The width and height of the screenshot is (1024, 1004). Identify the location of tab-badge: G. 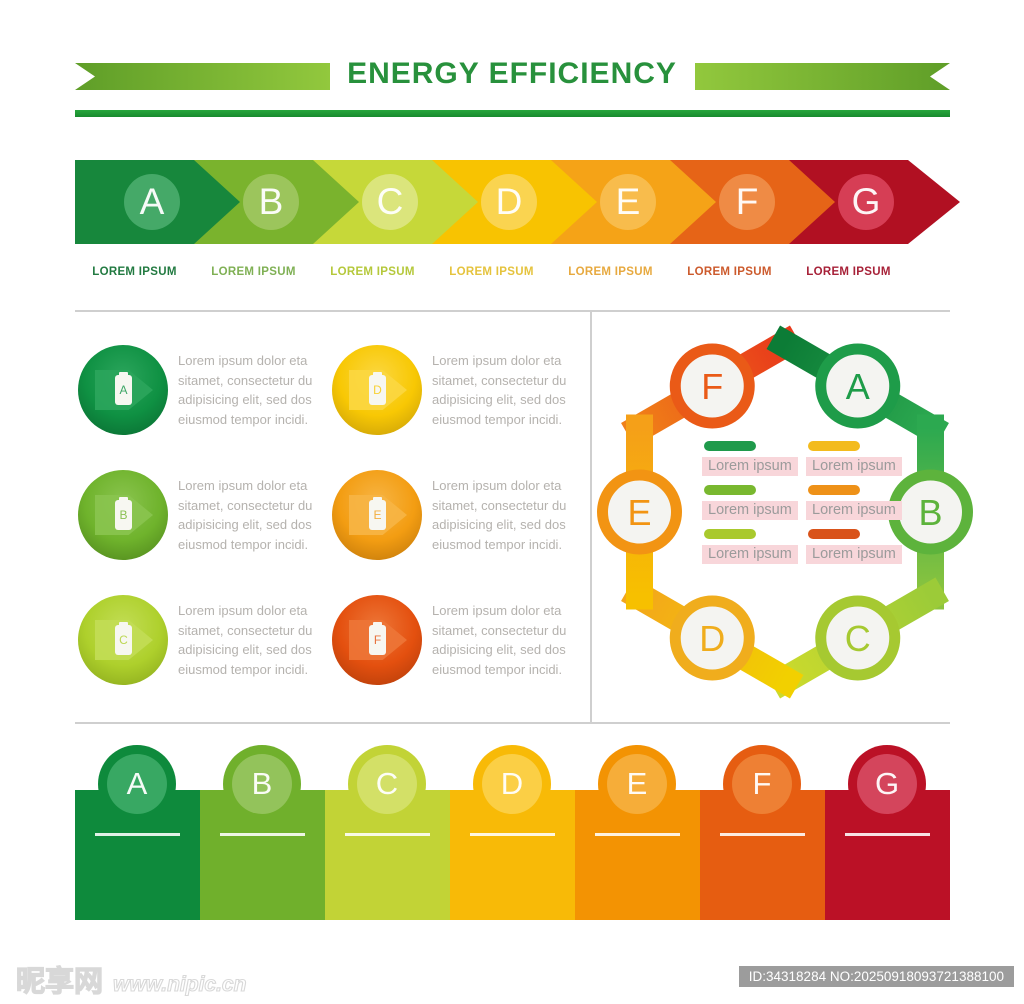
(887, 784).